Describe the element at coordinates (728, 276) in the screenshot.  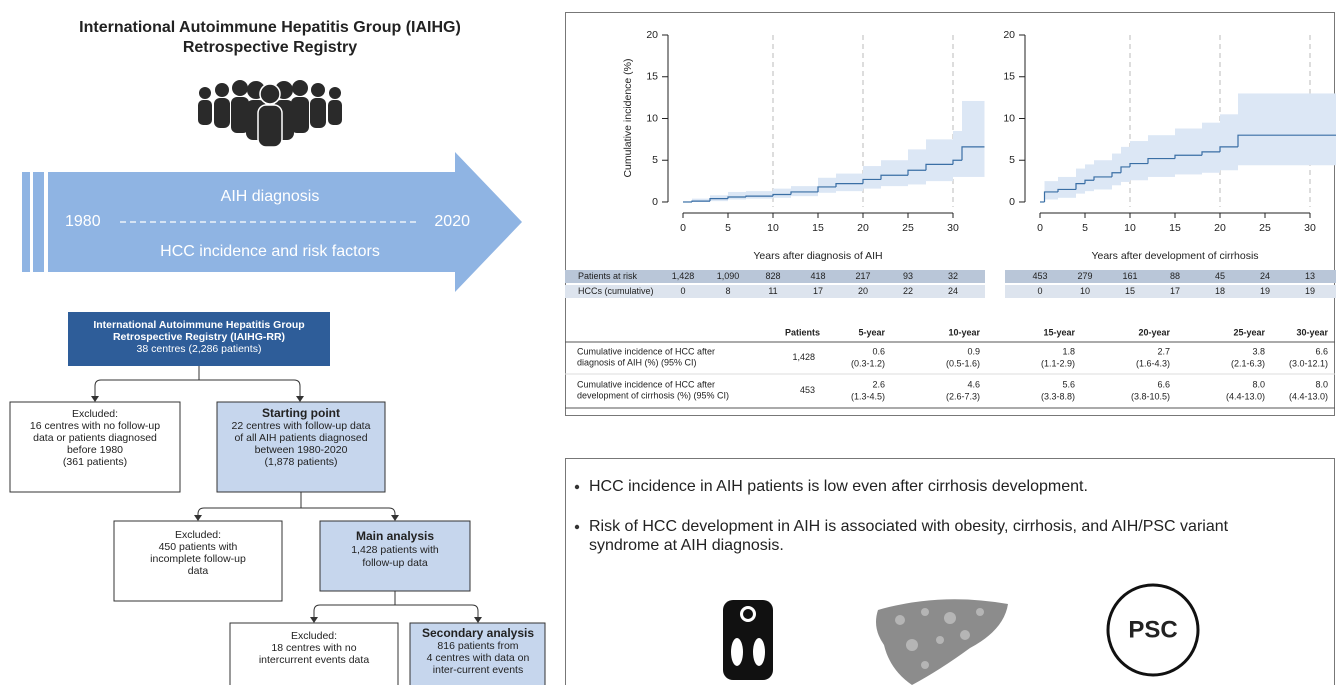
I see `risk-value: 1,090` at that location.